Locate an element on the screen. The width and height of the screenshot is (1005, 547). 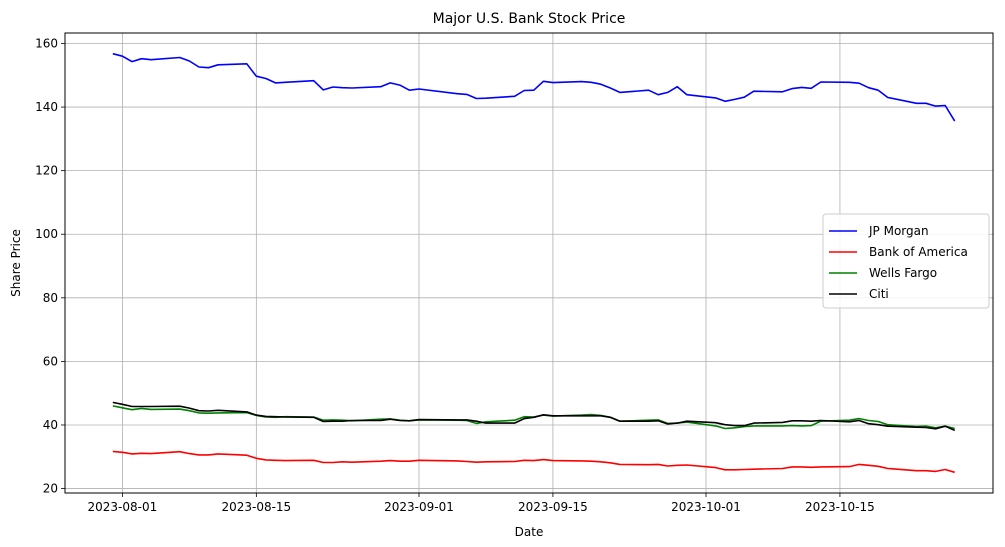
y-tick-label: 40 is located at coordinates (50, 425).